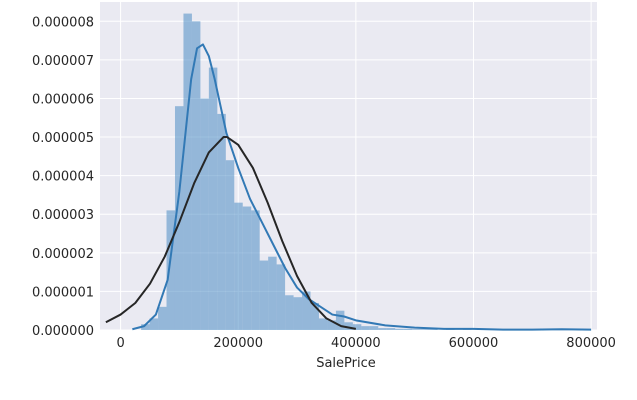 This screenshot has height=400, width=637. Describe the element at coordinates (63, 61) in the screenshot. I see `y-tick-label: 0.000007` at that location.